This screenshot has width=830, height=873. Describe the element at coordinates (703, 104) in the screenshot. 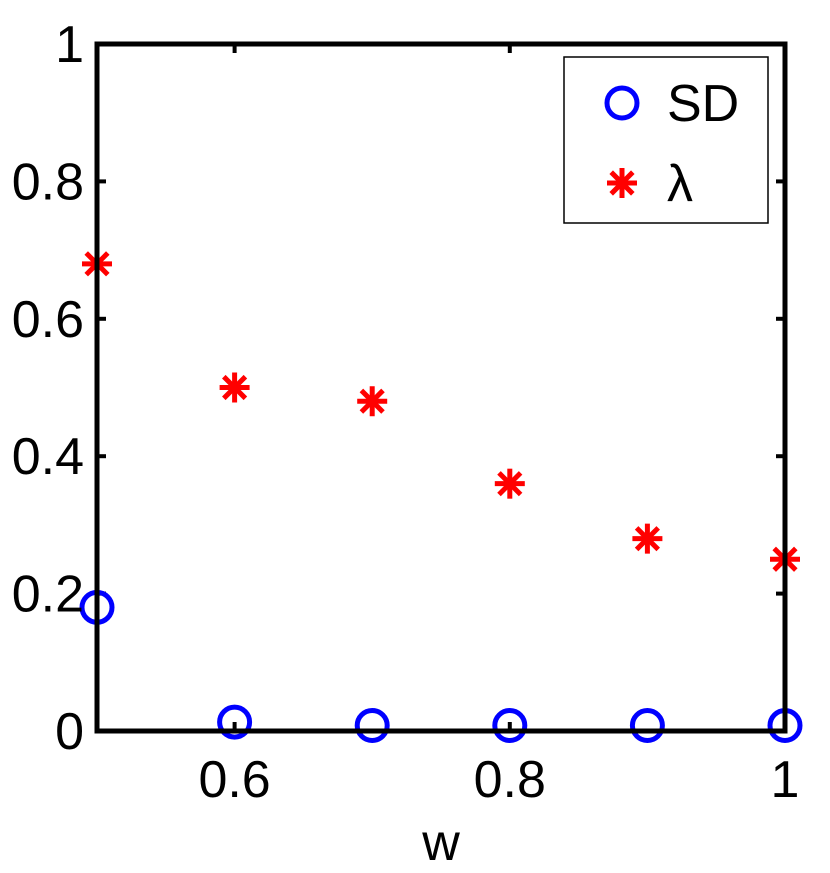

I see `legend-label: SD` at that location.